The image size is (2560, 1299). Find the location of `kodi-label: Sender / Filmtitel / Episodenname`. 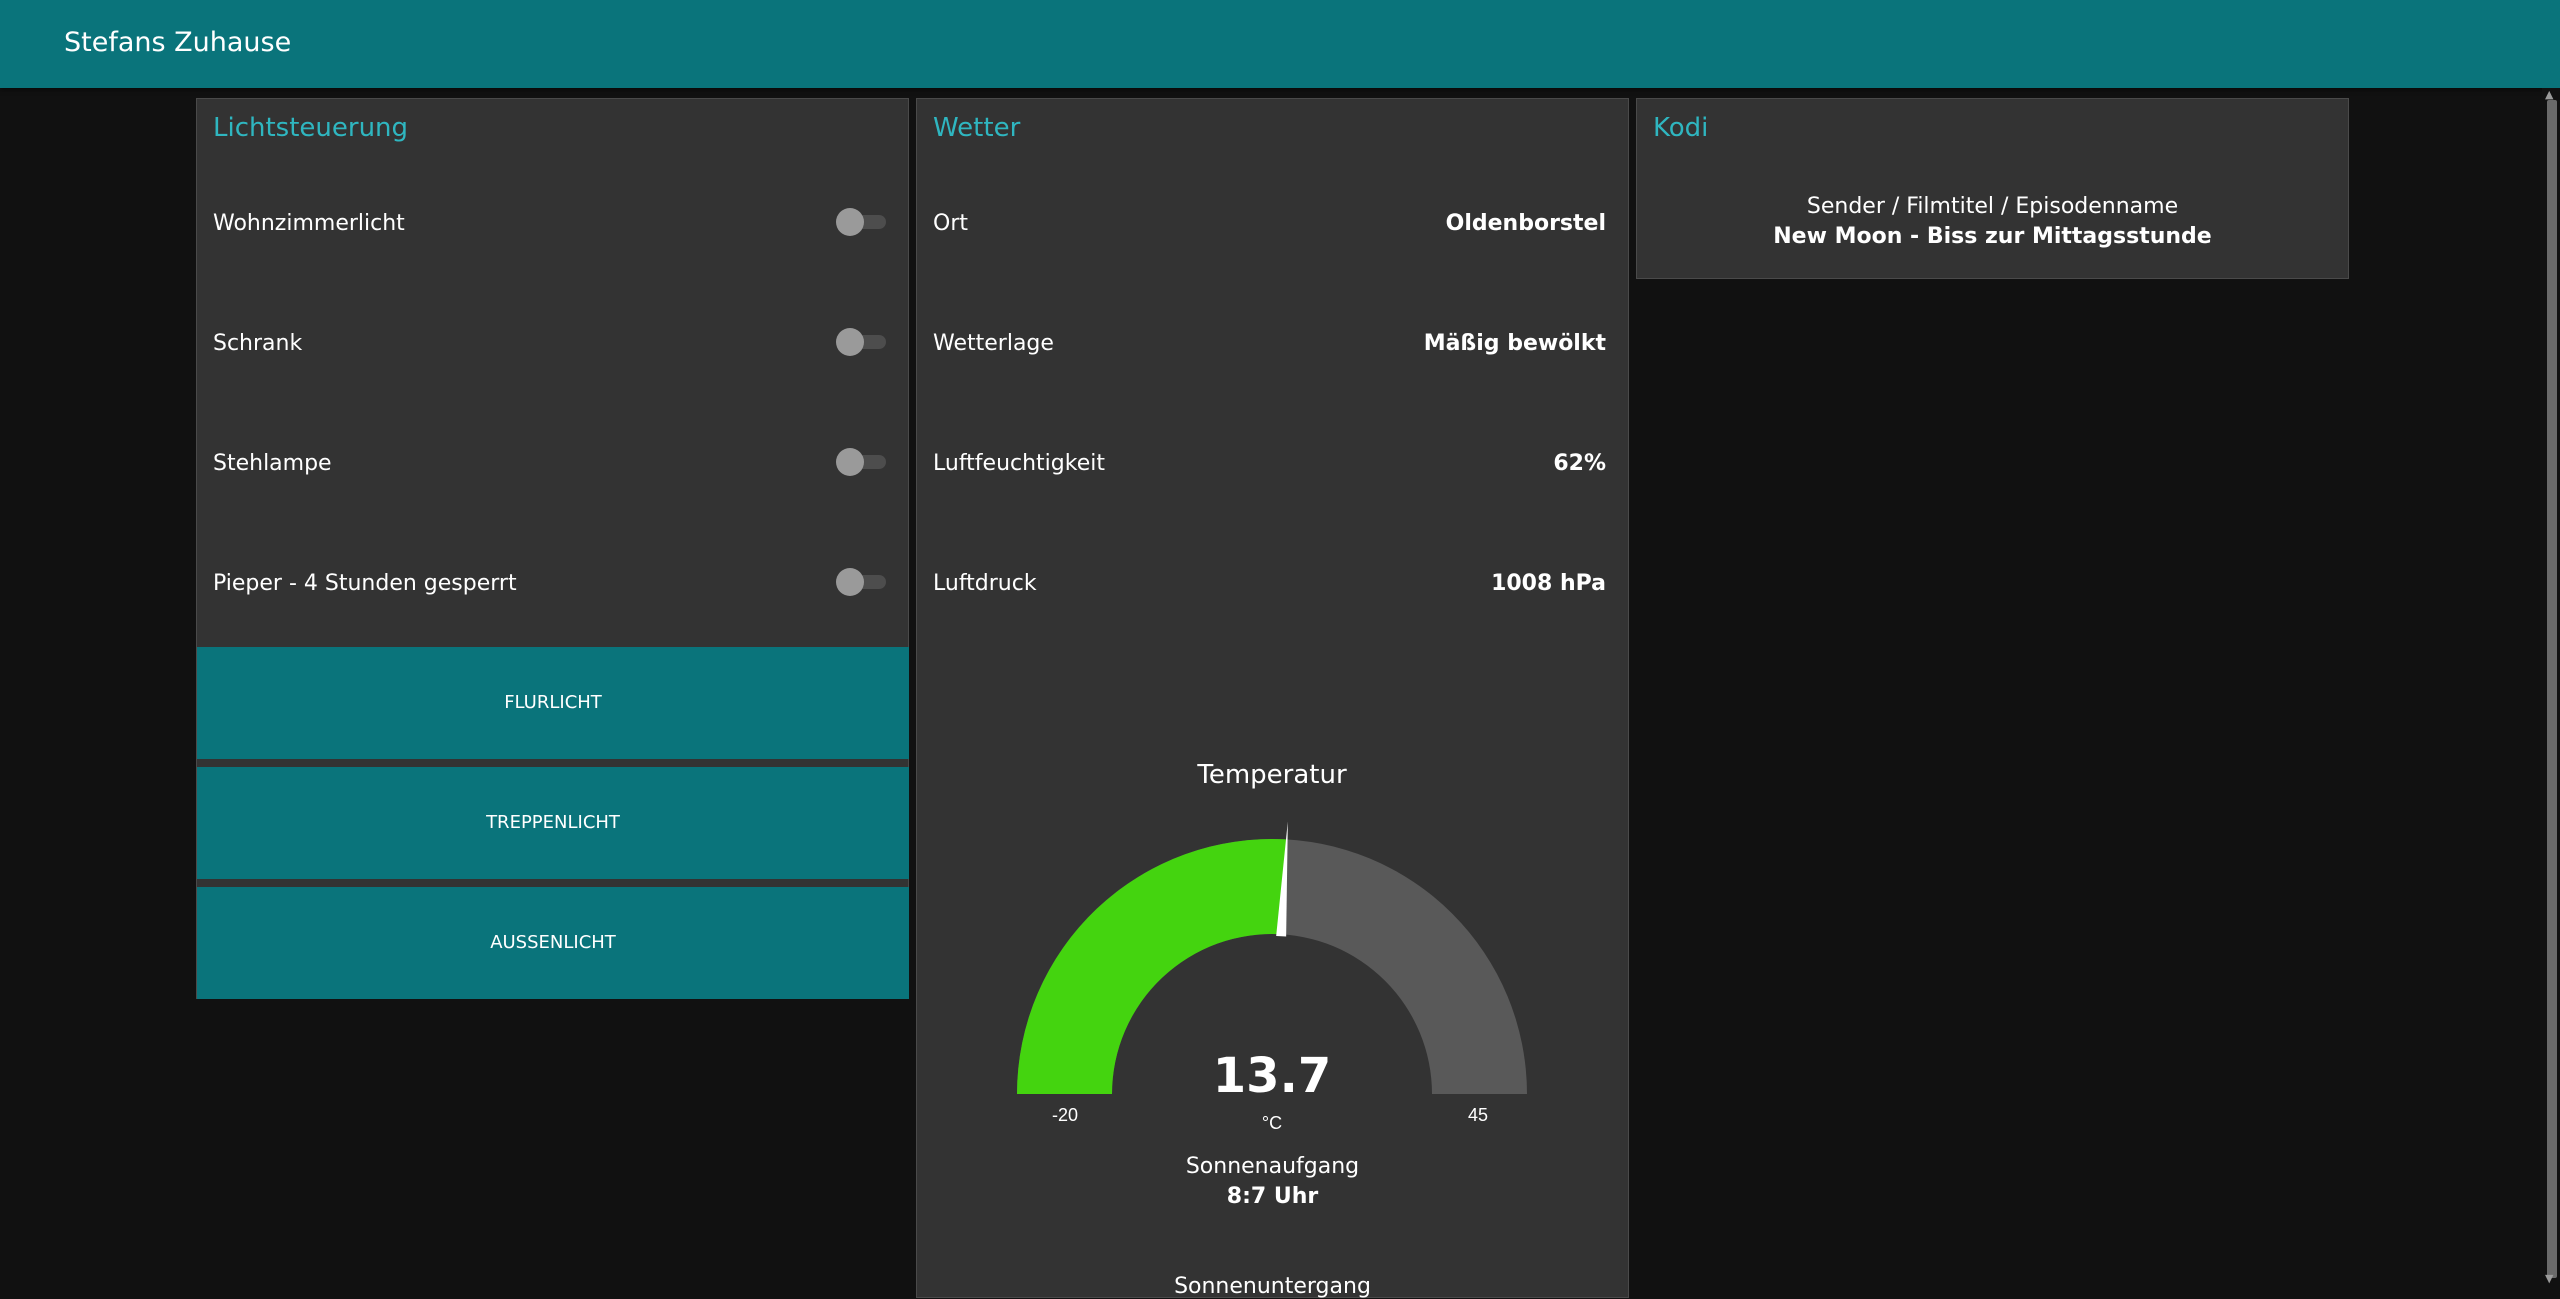

kodi-label: Sender / Filmtitel / Episodenname is located at coordinates (1992, 206).